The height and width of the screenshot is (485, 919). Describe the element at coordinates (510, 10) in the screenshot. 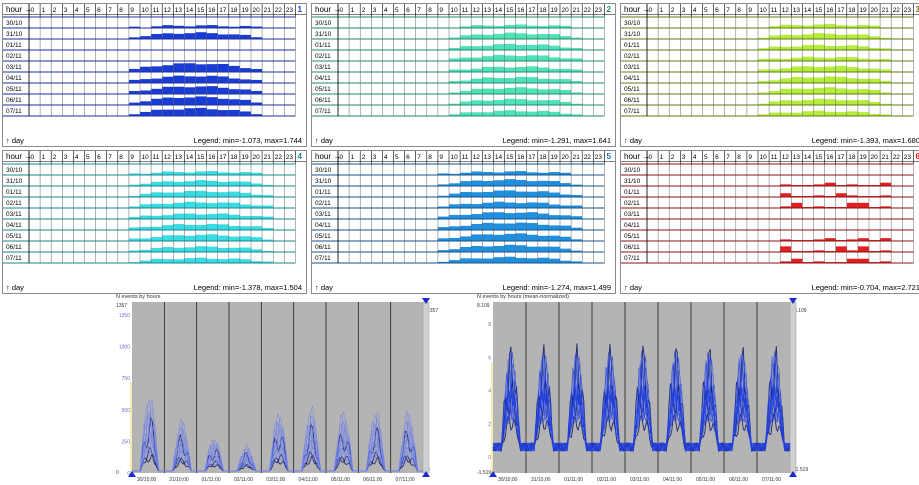

I see `hour-tick-label: 15` at that location.